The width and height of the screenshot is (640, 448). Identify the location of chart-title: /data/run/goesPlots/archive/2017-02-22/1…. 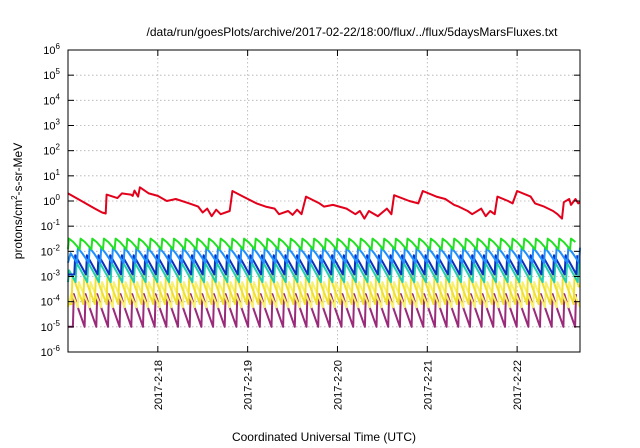
(353, 32).